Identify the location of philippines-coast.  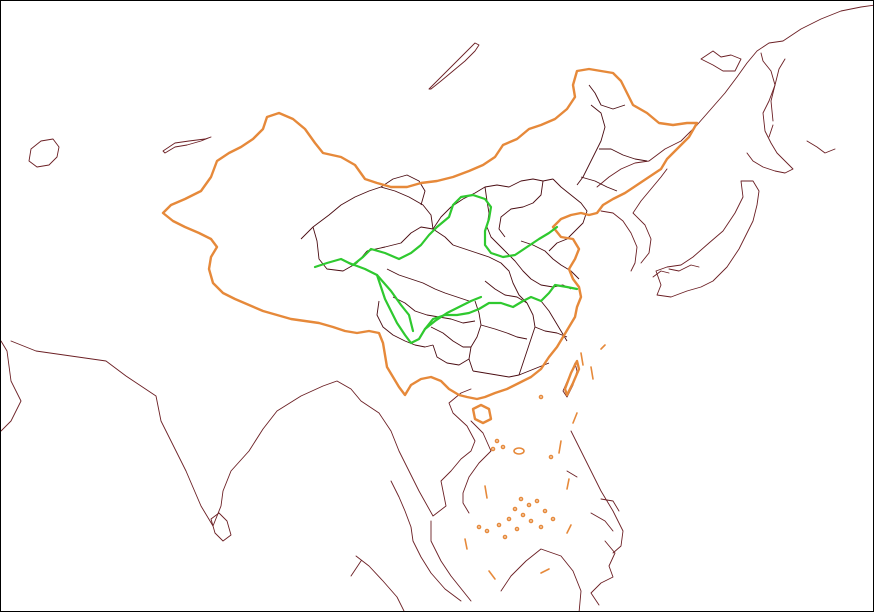
(595, 518).